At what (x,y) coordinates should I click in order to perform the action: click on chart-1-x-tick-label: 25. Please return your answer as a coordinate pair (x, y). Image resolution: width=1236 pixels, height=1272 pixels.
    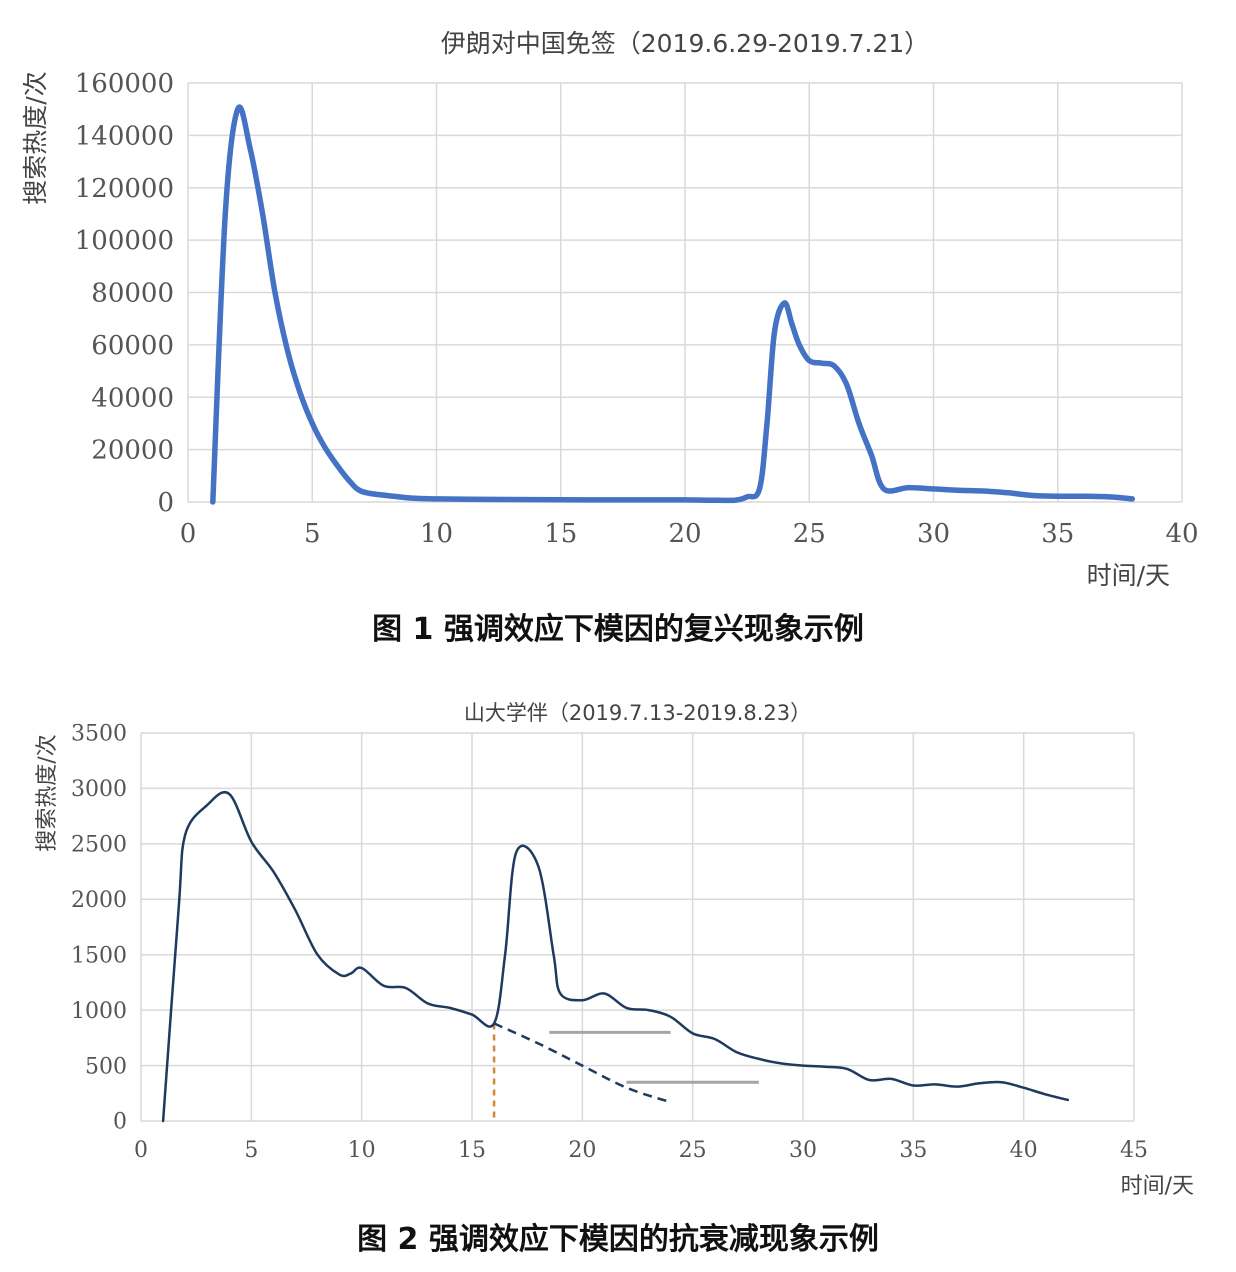
    Looking at the image, I should click on (809, 534).